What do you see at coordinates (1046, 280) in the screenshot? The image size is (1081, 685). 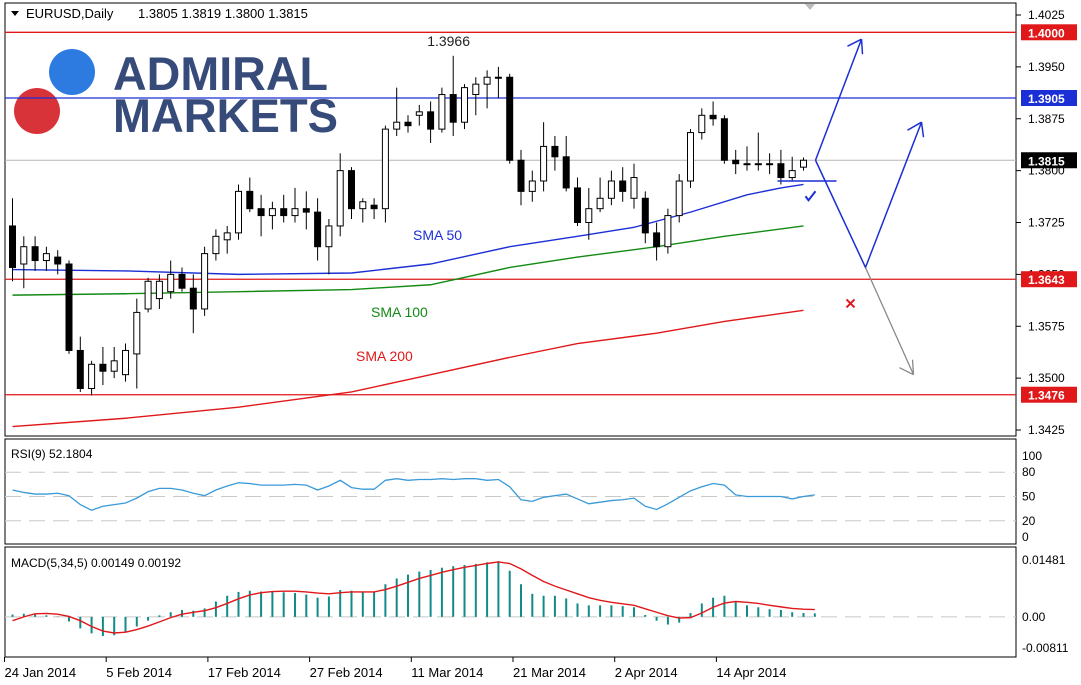 I see `level-price-tag-label: 1.3643` at bounding box center [1046, 280].